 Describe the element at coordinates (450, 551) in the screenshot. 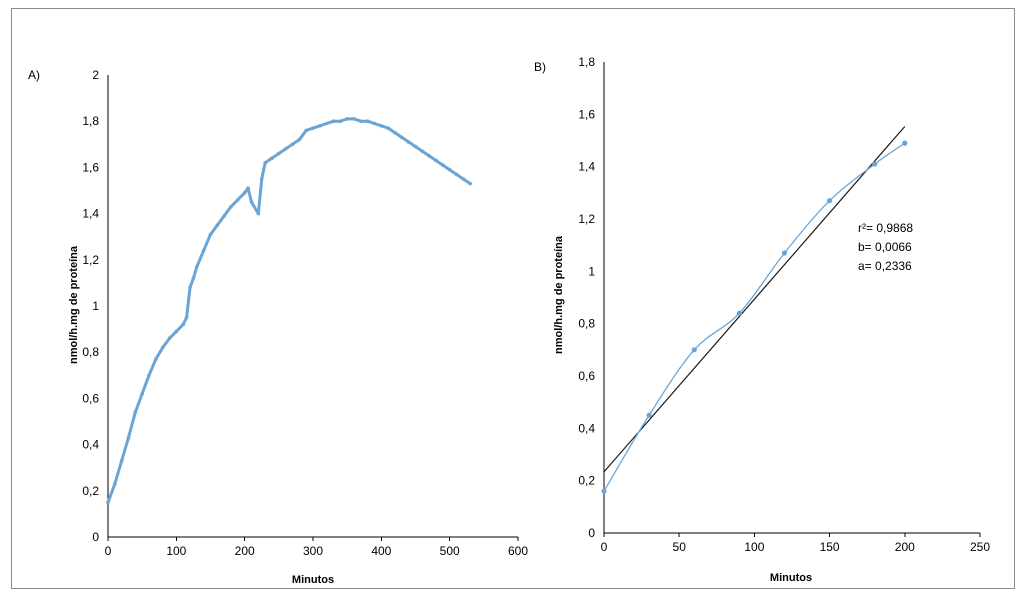

I see `x-tick-label: 500` at that location.